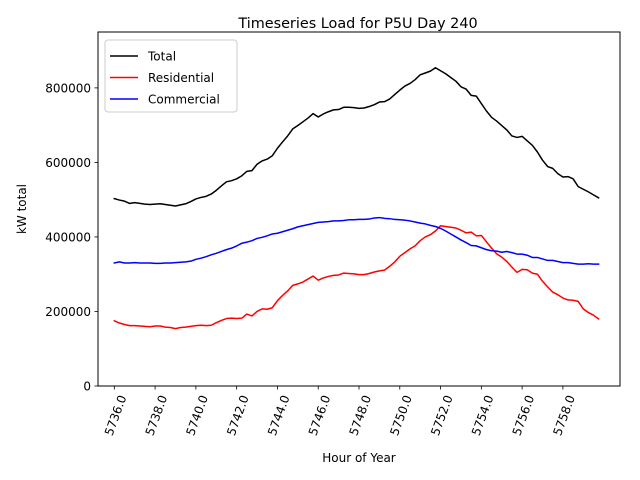  I want to click on legend-label: Residential, so click(181, 78).